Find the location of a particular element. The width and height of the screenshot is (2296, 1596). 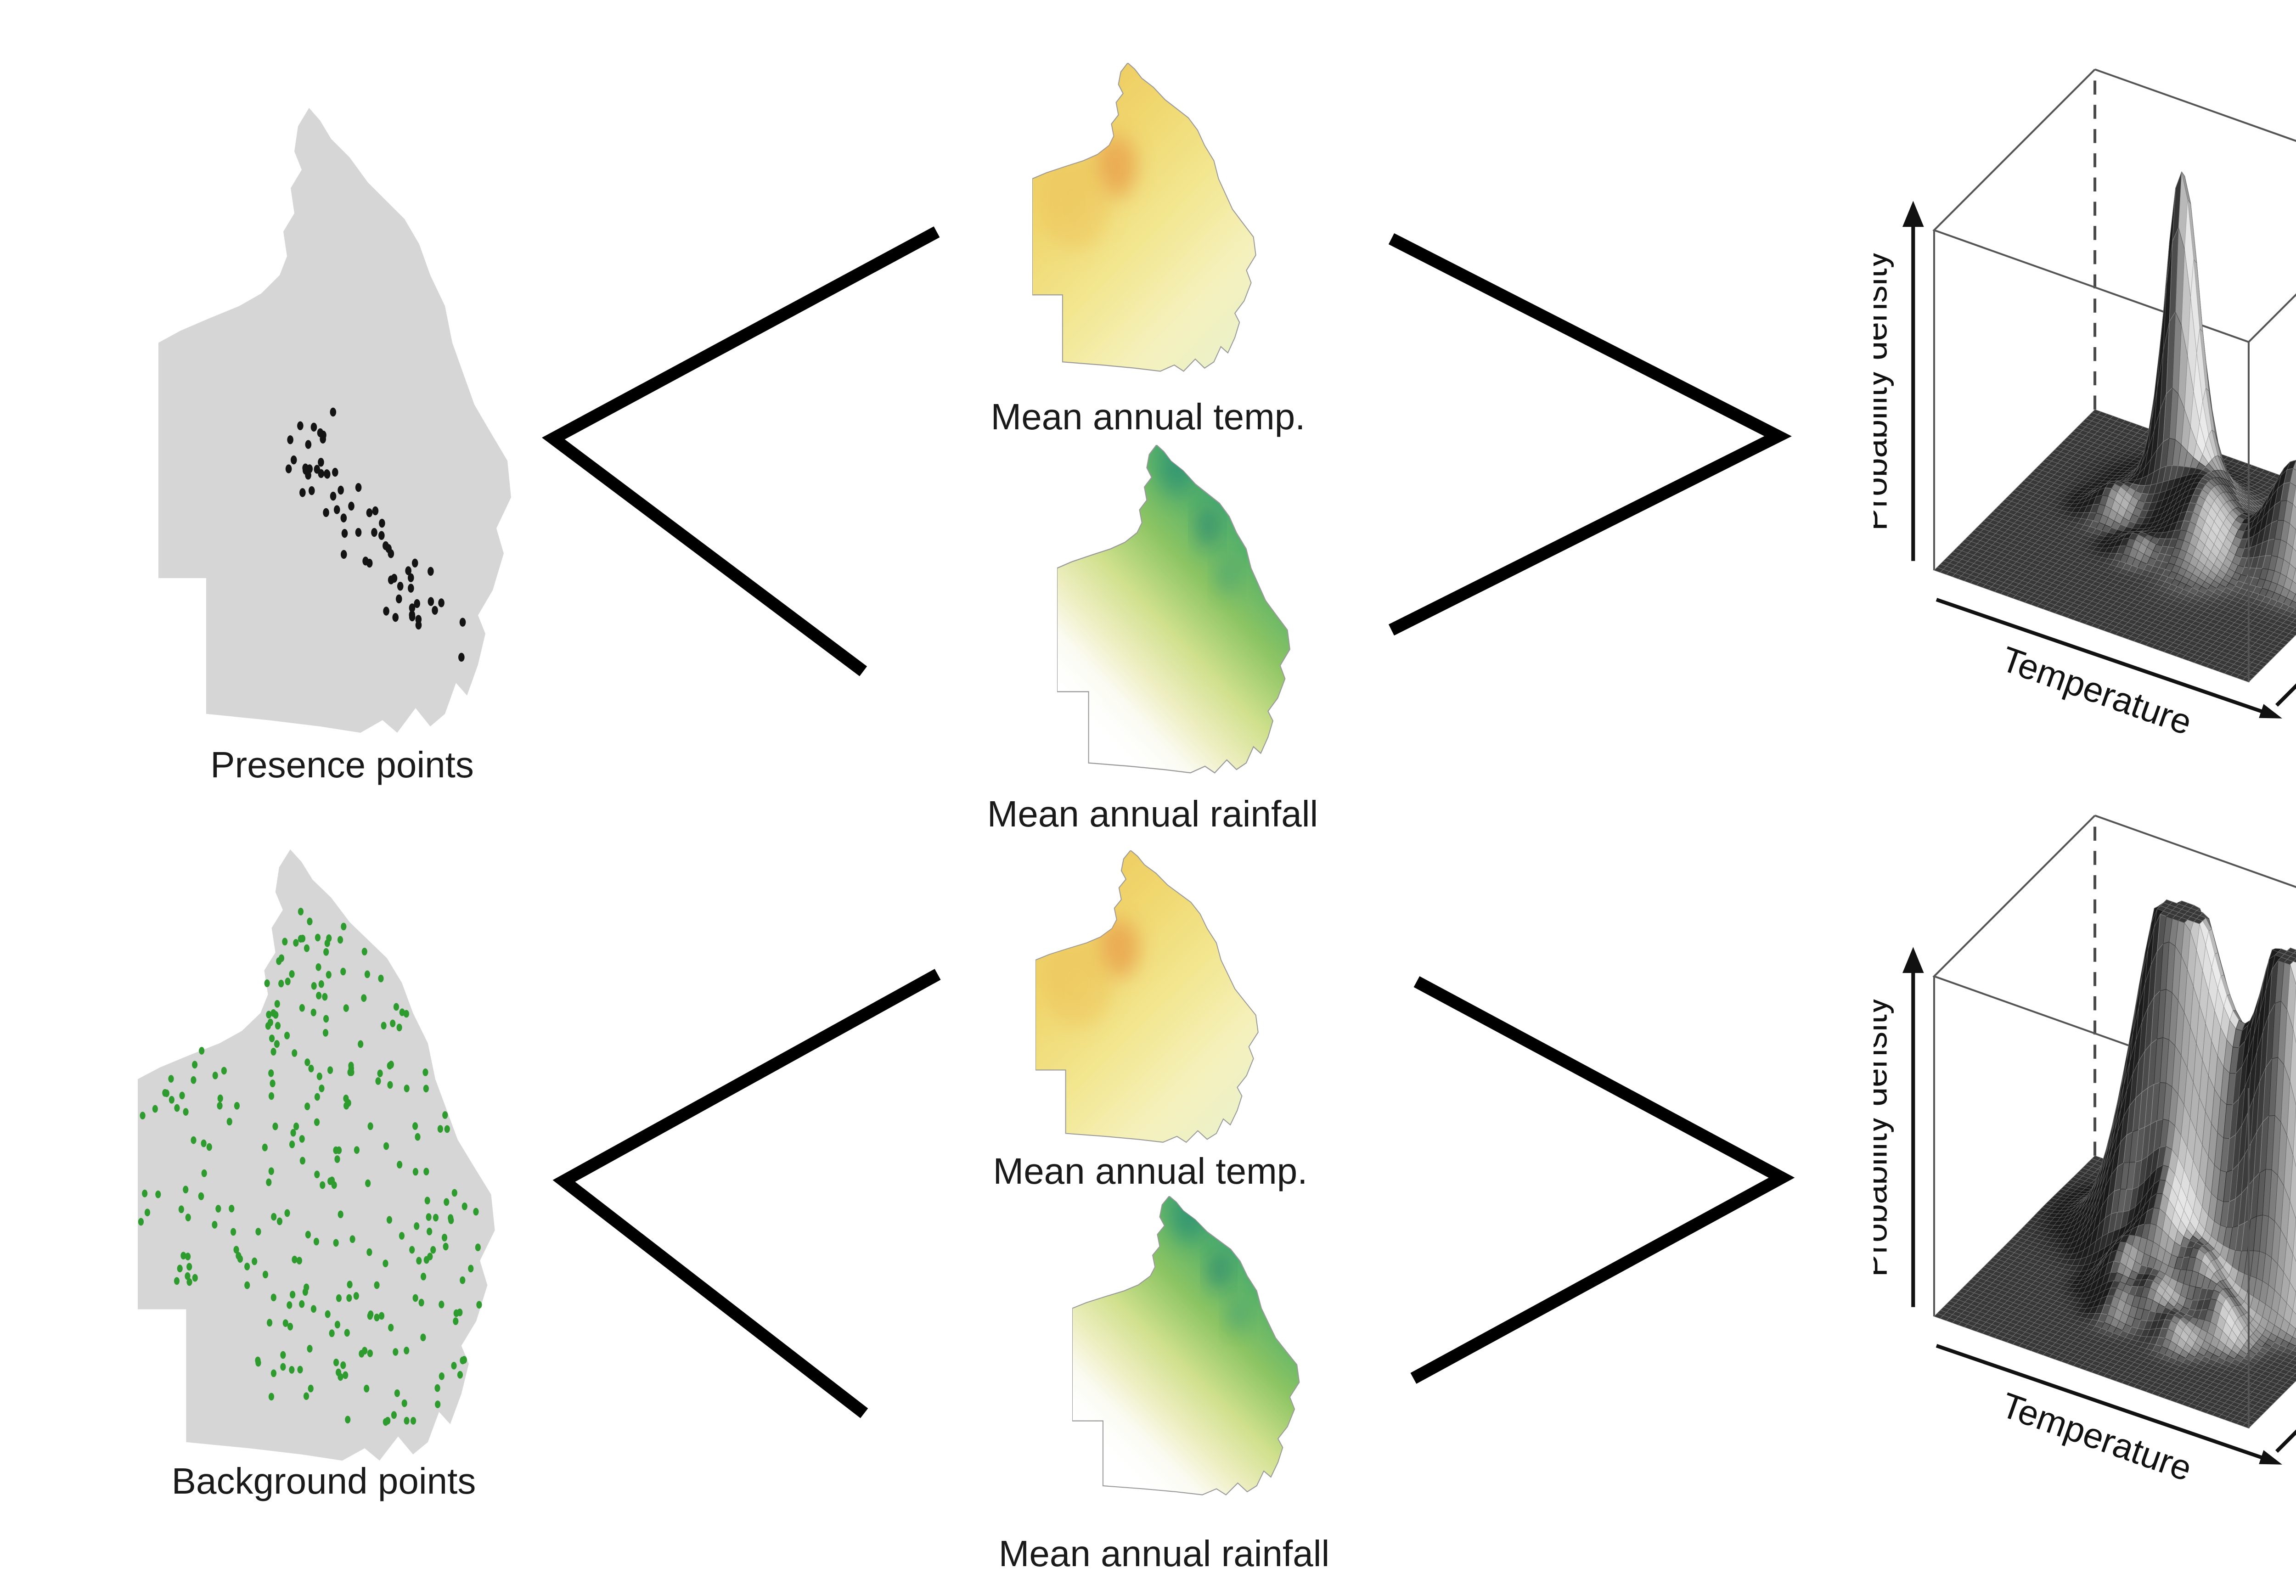

background-points-map is located at coordinates (316, 1155).